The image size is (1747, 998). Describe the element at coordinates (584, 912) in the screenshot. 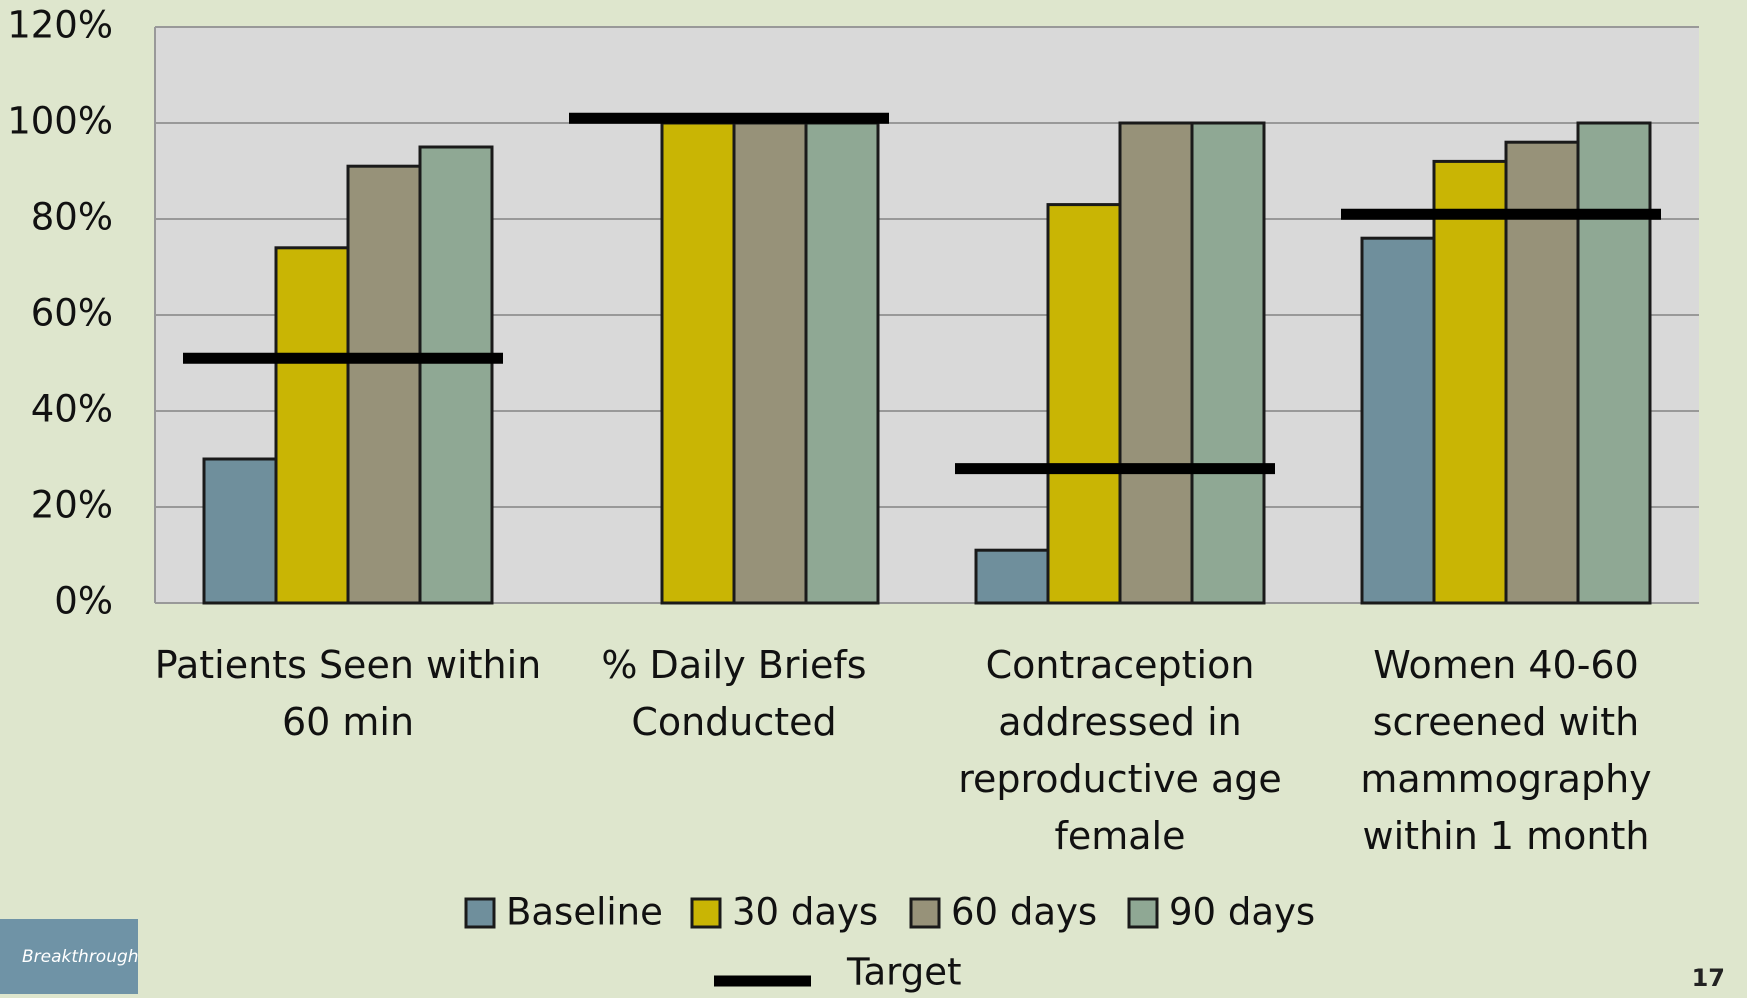

I see `legend-label: Baseline` at that location.